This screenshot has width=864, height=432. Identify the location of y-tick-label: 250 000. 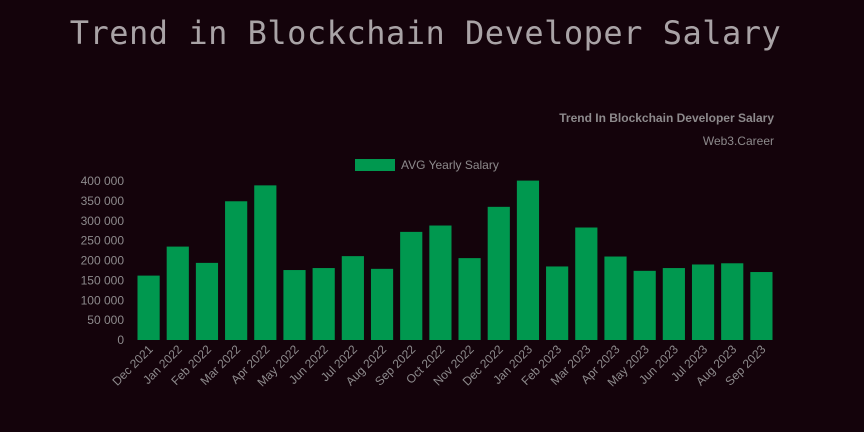
(103, 241).